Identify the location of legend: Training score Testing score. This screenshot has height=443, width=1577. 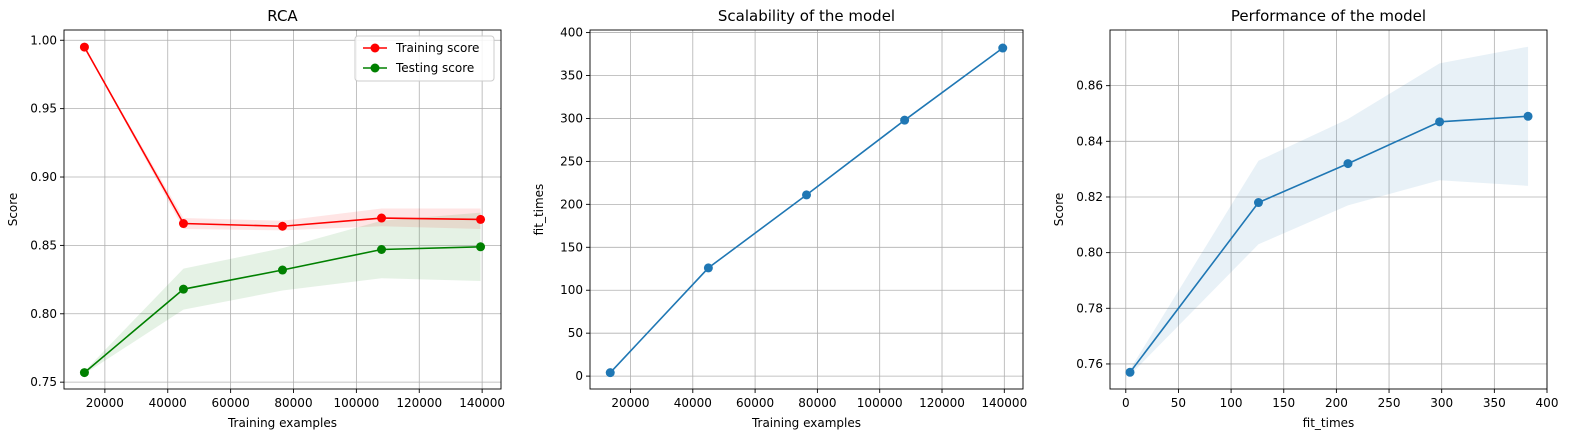
(424, 58).